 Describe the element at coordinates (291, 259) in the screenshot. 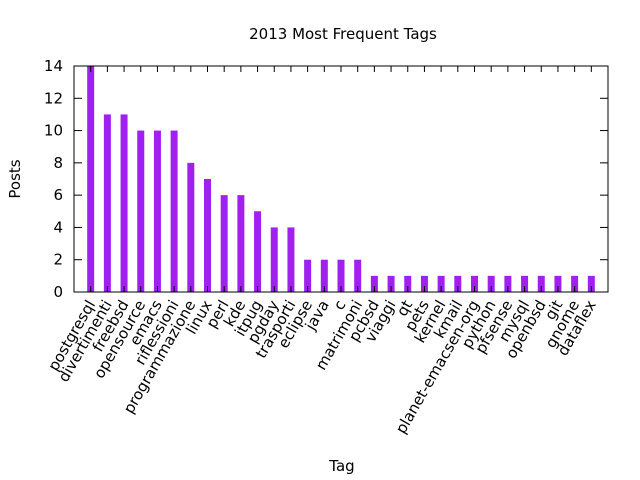

I see `bar-trasporti` at that location.